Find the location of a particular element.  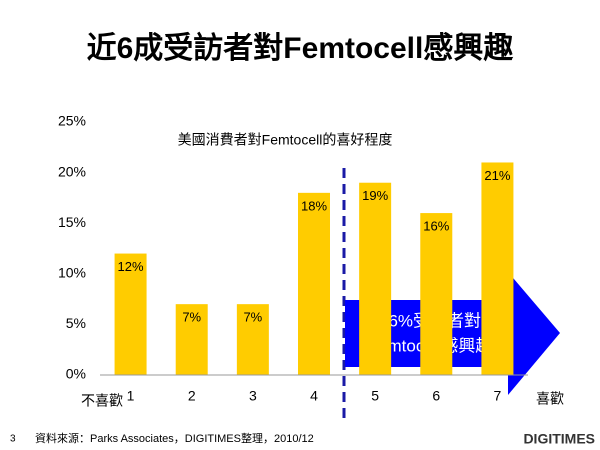

logo: DIGITIMES is located at coordinates (559, 439).